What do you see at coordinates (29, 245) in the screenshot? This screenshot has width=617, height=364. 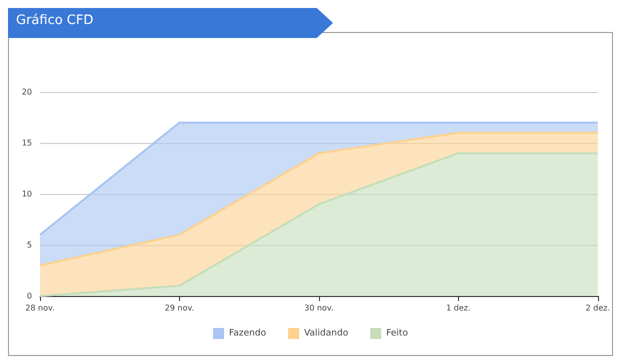 I see `y-tick-label: 5` at bounding box center [29, 245].